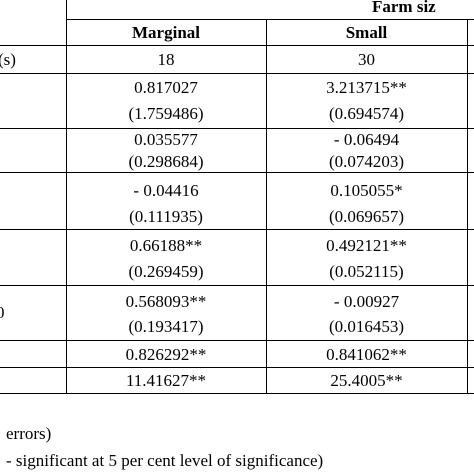 The height and width of the screenshot is (474, 474). What do you see at coordinates (270, 19) in the screenshot?
I see `rule-top-group` at bounding box center [270, 19].